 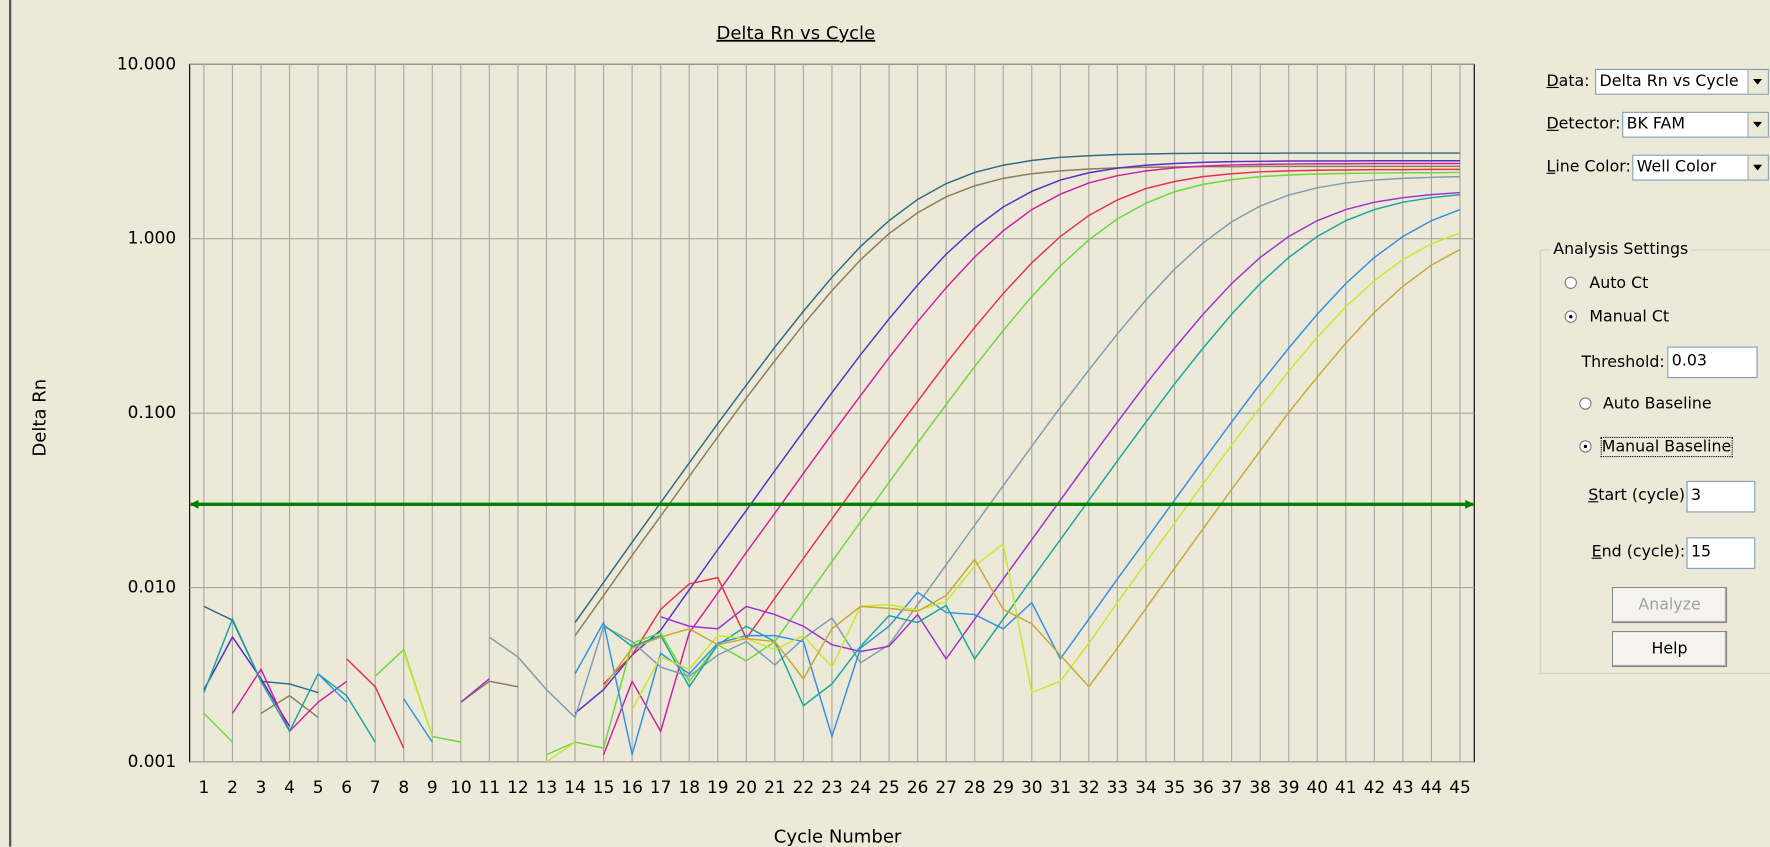 I want to click on x-tick-label: 16, so click(x=632, y=787).